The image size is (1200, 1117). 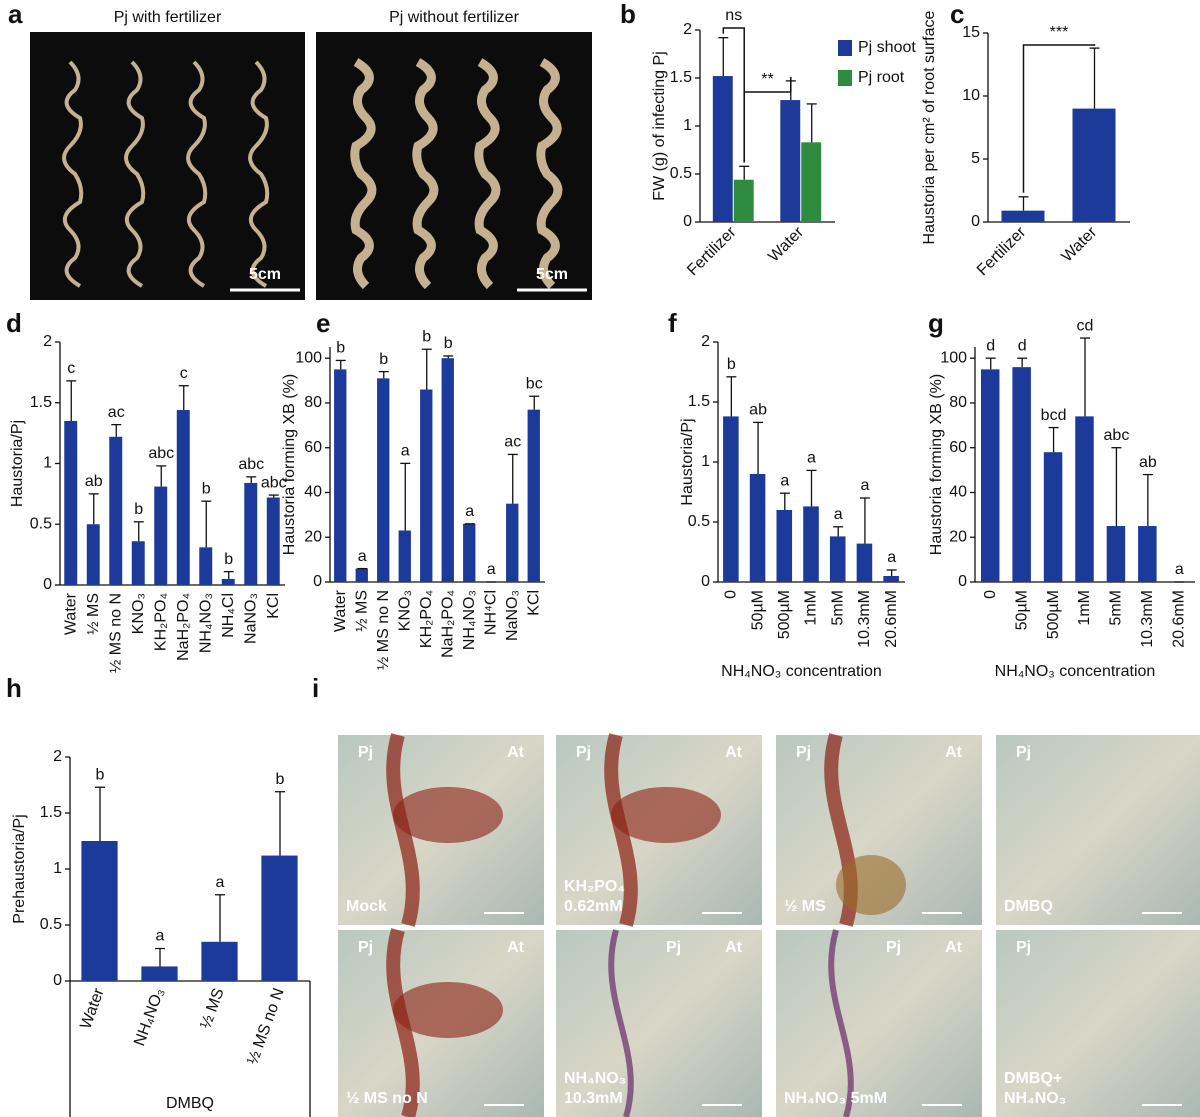 I want to click on y-tick-label: 0, so click(x=317, y=581).